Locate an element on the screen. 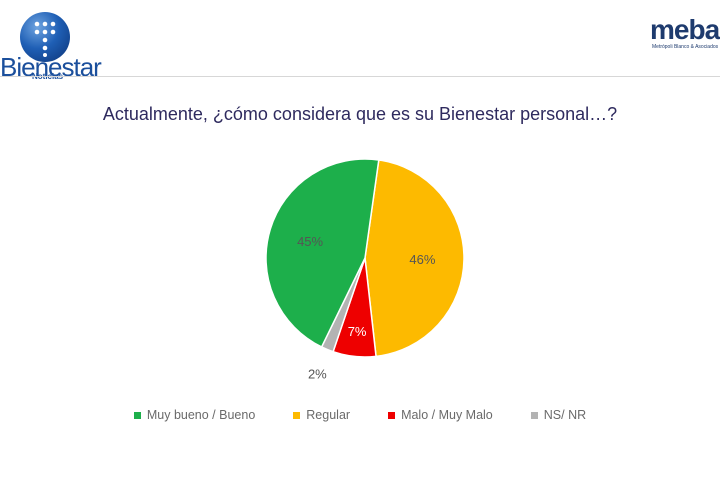 The width and height of the screenshot is (720, 480). legend-label: Regular is located at coordinates (328, 415).